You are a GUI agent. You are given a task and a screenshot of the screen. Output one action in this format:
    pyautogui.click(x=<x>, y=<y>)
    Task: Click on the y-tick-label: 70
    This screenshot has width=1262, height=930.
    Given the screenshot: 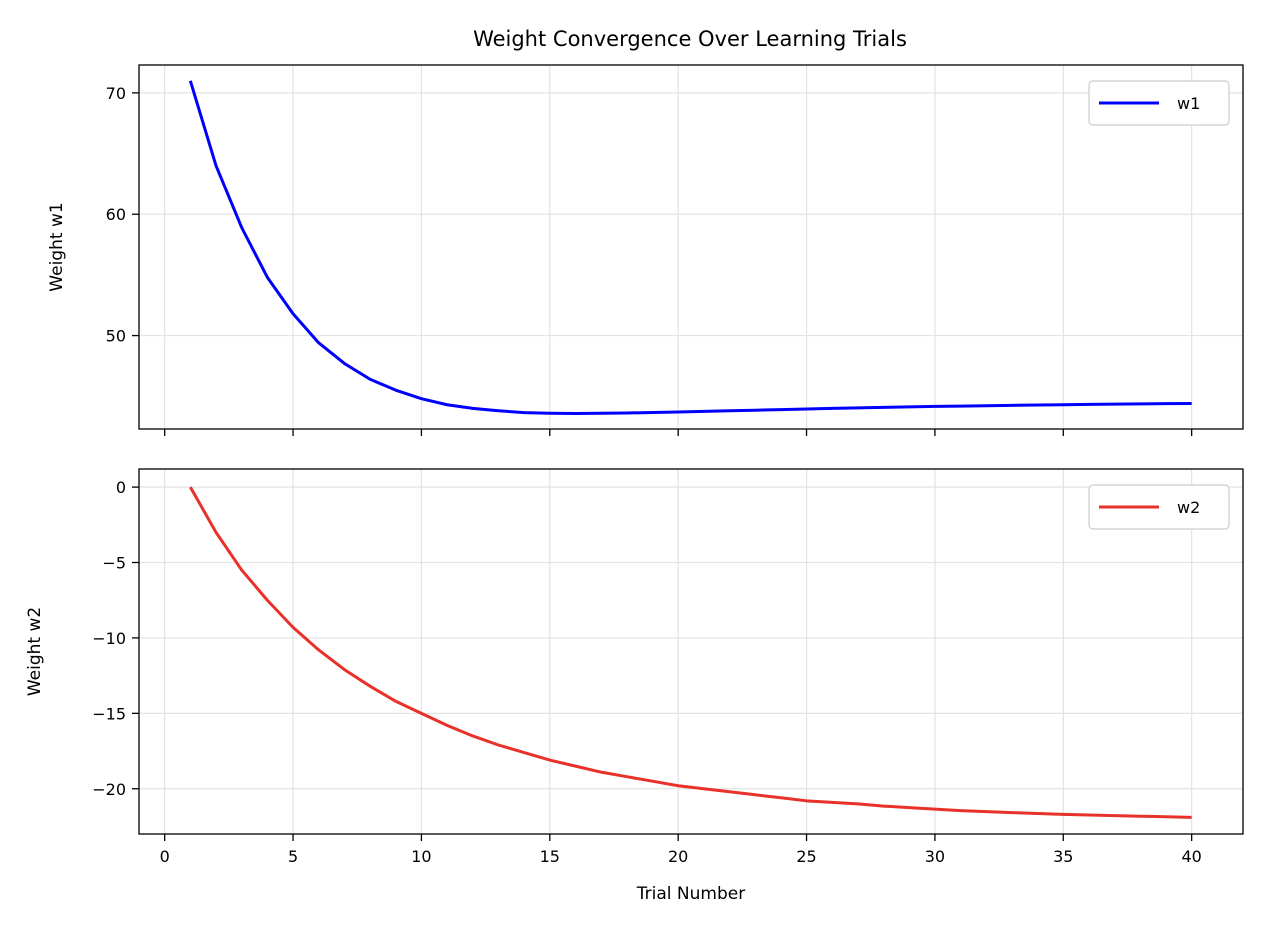 What is the action you would take?
    pyautogui.click(x=116, y=93)
    